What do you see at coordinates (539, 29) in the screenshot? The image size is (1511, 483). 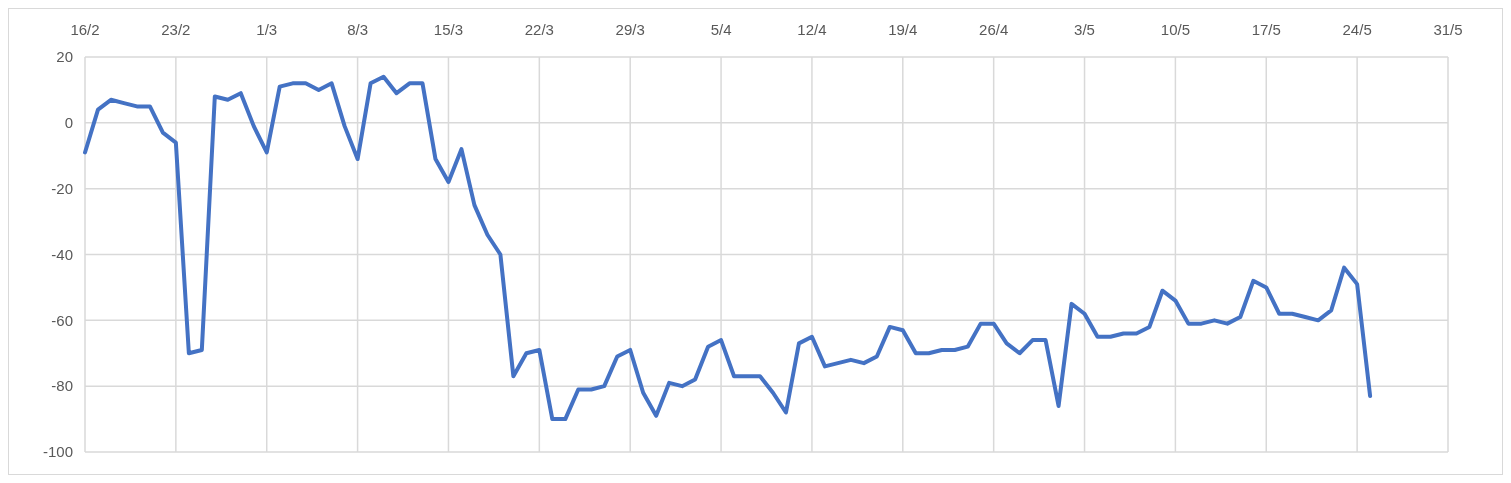 I see `x-tick-label: 22/3` at bounding box center [539, 29].